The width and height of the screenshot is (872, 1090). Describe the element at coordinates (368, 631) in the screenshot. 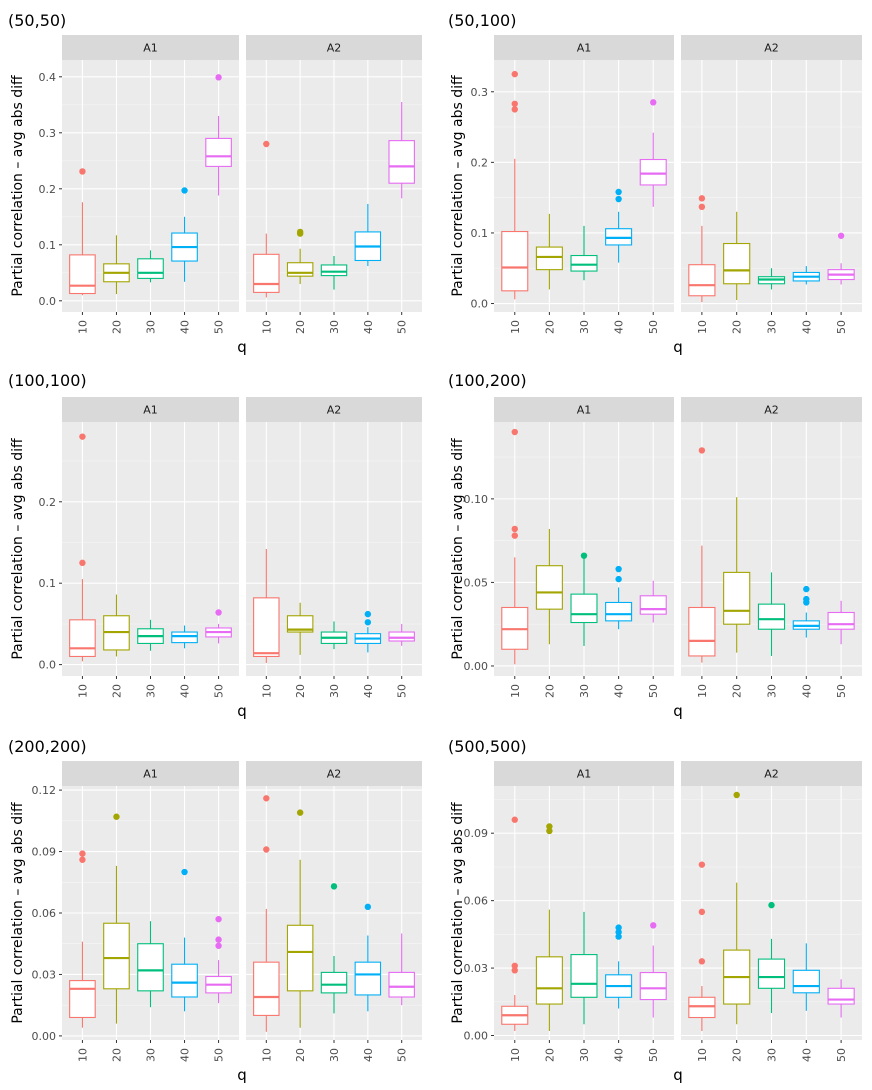

I see `boxplot-q40` at that location.